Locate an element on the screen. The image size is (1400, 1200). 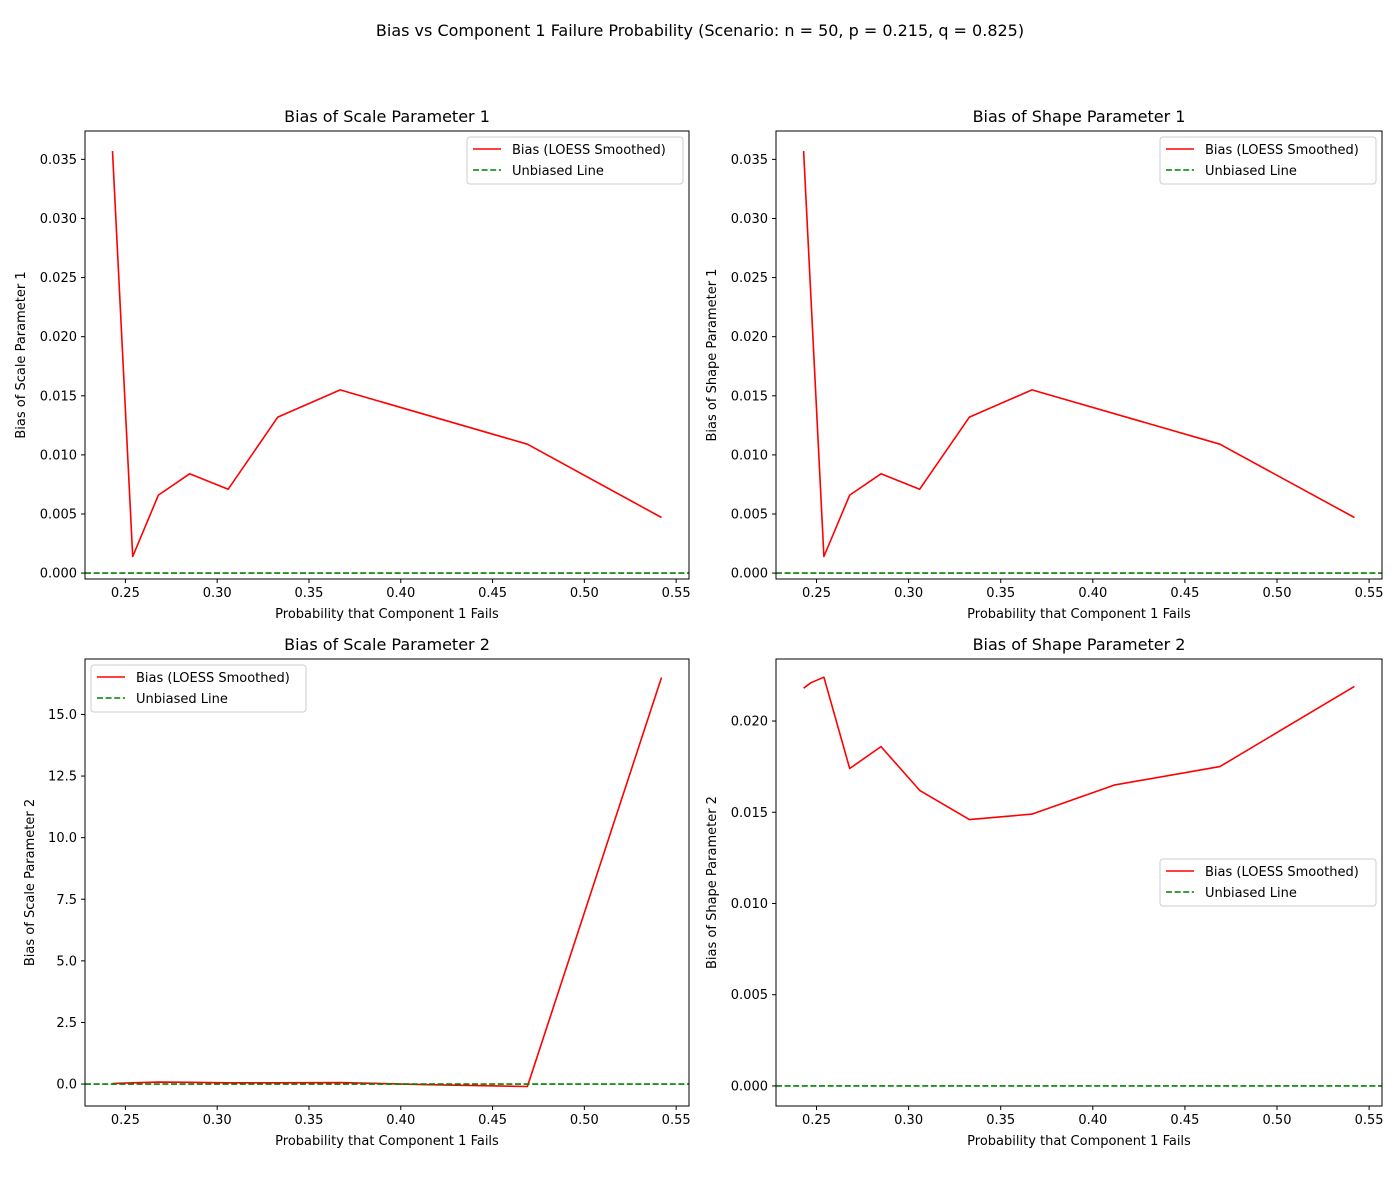
chart-1-x-tick-label: 0.50 is located at coordinates (584, 593).